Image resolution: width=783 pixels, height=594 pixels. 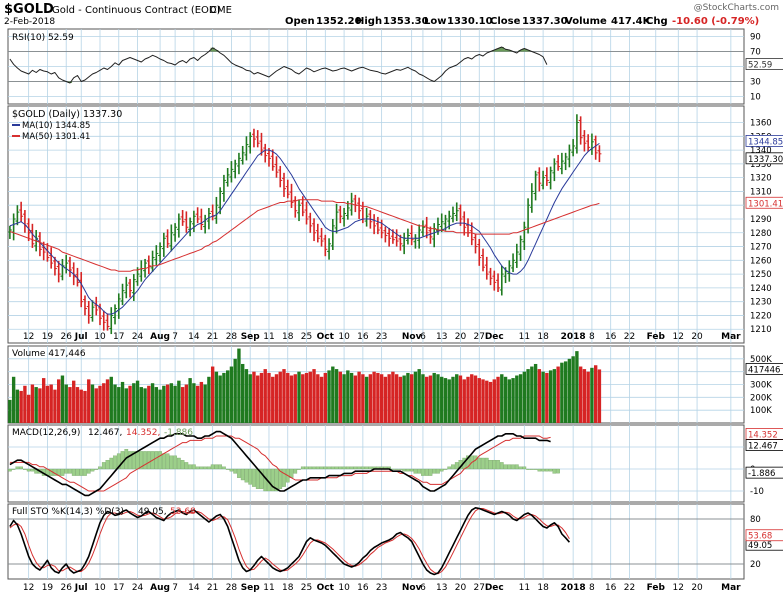 What do you see at coordinates (49, 354) in the screenshot?
I see `volume-title: Volume 417,446` at bounding box center [49, 354].